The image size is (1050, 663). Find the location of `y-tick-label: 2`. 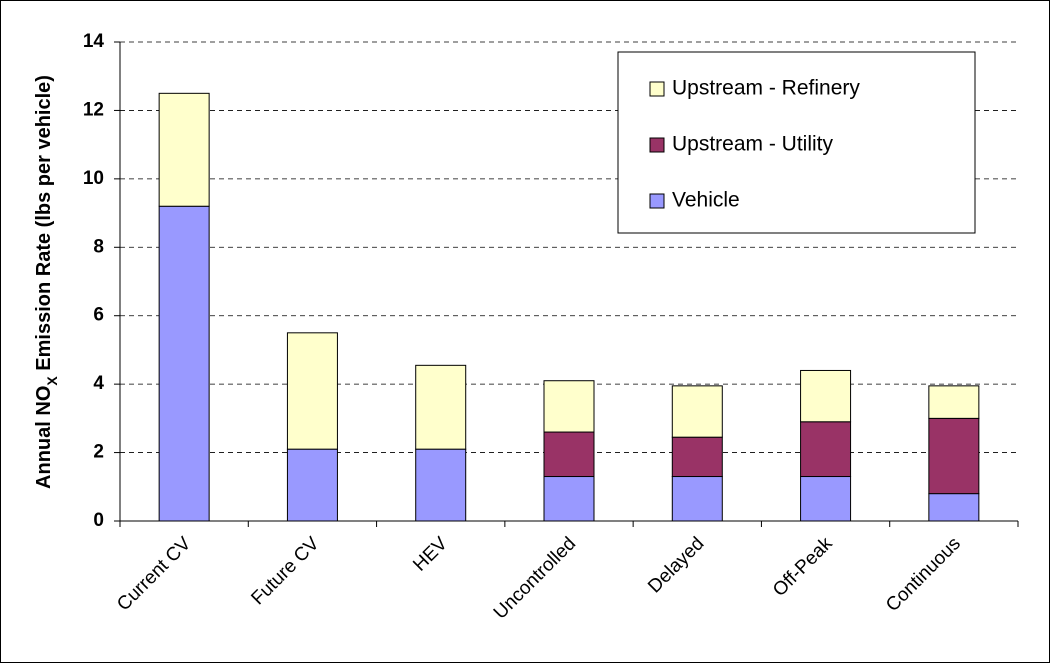

y-tick-label: 2 is located at coordinates (98, 452).